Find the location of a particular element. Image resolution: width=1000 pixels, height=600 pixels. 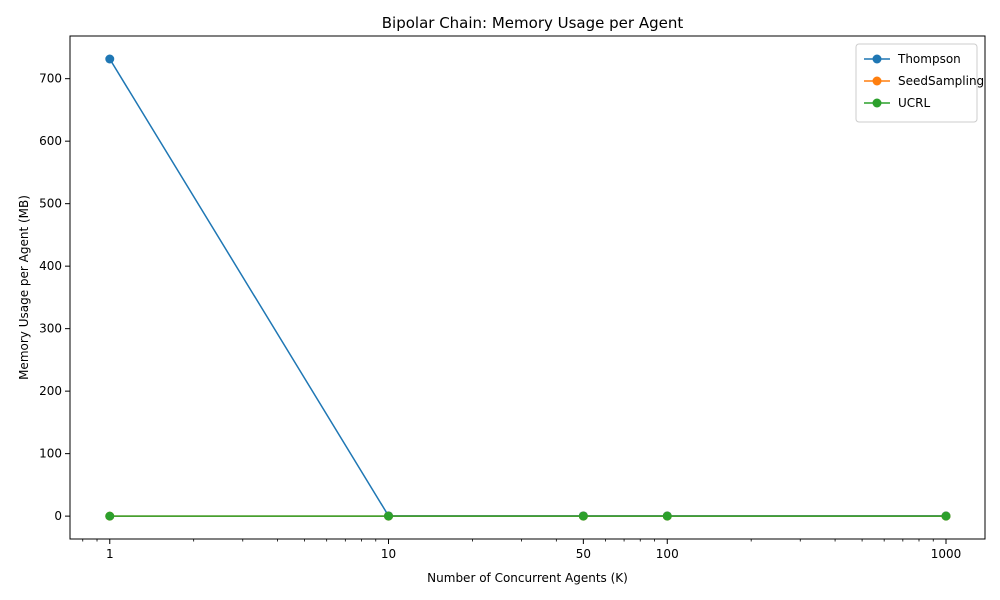

legend-label-ucrl: UCRL is located at coordinates (914, 103).